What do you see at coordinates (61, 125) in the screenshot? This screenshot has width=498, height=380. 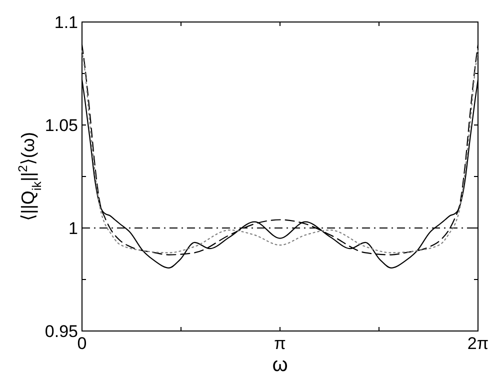 I see `y-tick-label: 1.05` at bounding box center [61, 125].